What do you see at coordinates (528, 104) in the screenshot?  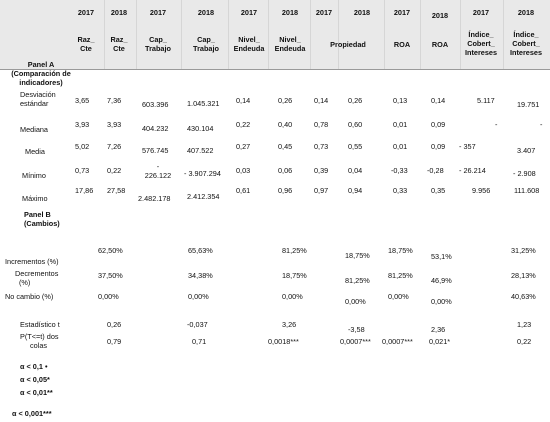 I see `table-cell: 19.751` at bounding box center [528, 104].